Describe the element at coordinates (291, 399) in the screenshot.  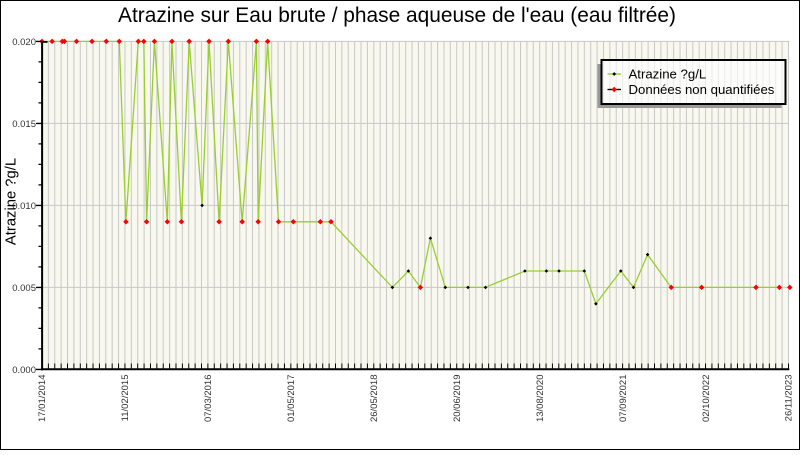
I see `svg-text: 01/05/2017` at that location.